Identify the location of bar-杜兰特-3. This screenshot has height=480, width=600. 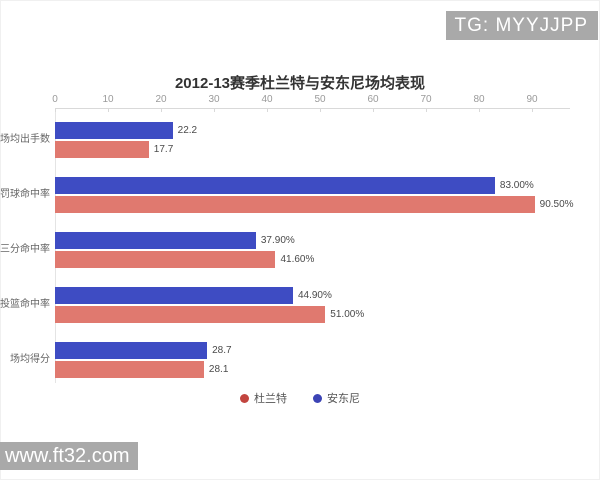
(190, 314).